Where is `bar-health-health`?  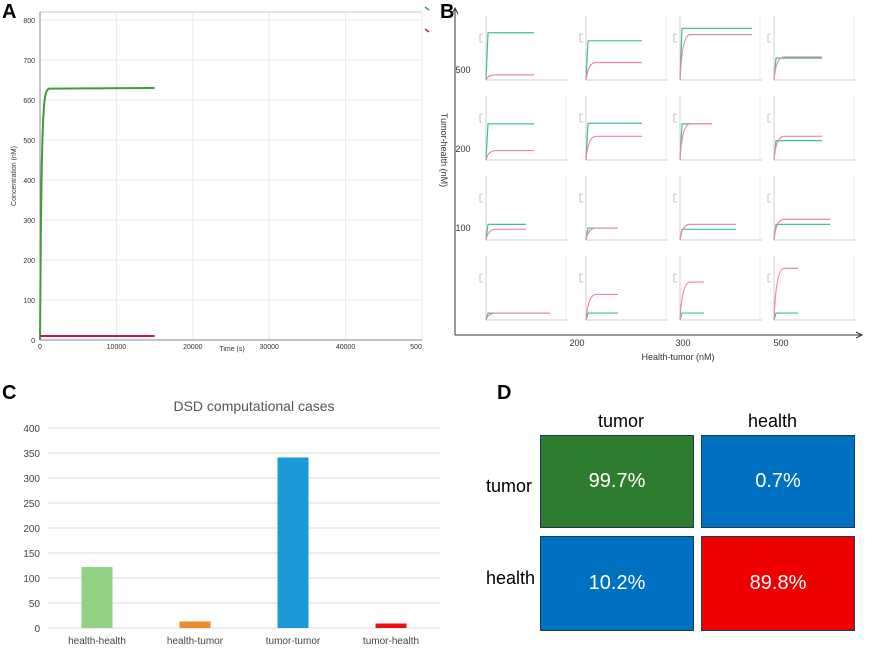 bar-health-health is located at coordinates (97, 597).